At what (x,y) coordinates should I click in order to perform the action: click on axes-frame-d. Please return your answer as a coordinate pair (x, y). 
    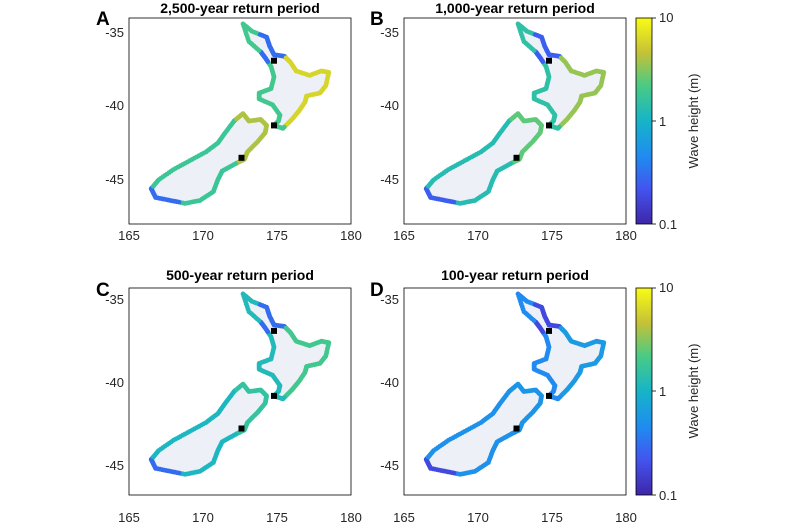
    Looking at the image, I should click on (515, 391).